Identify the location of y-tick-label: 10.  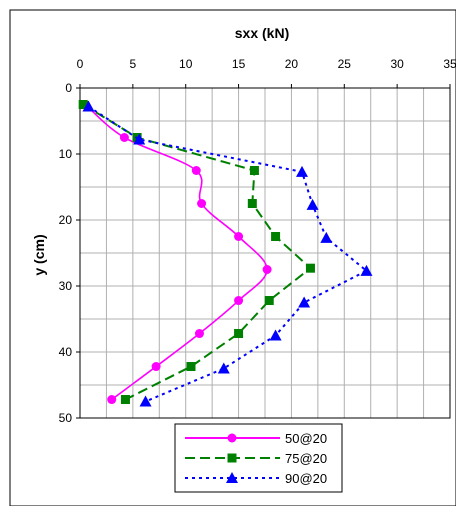
(66, 154).